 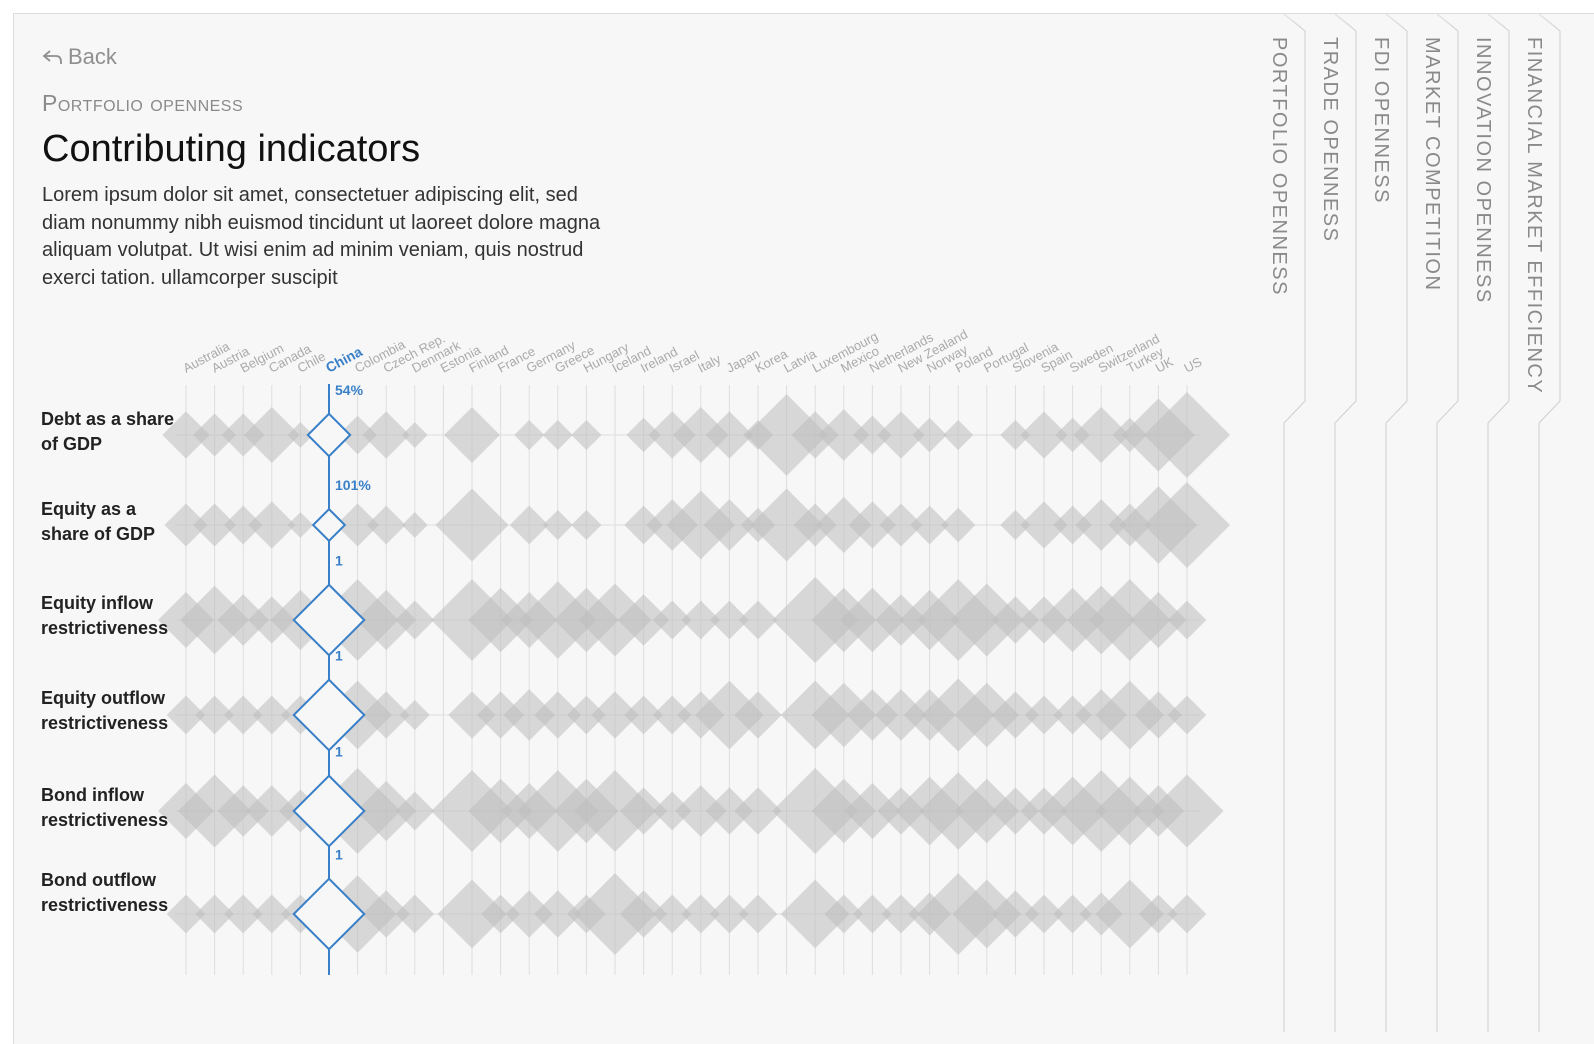 I want to click on tab-label: Innovation openness, so click(x=1483, y=170).